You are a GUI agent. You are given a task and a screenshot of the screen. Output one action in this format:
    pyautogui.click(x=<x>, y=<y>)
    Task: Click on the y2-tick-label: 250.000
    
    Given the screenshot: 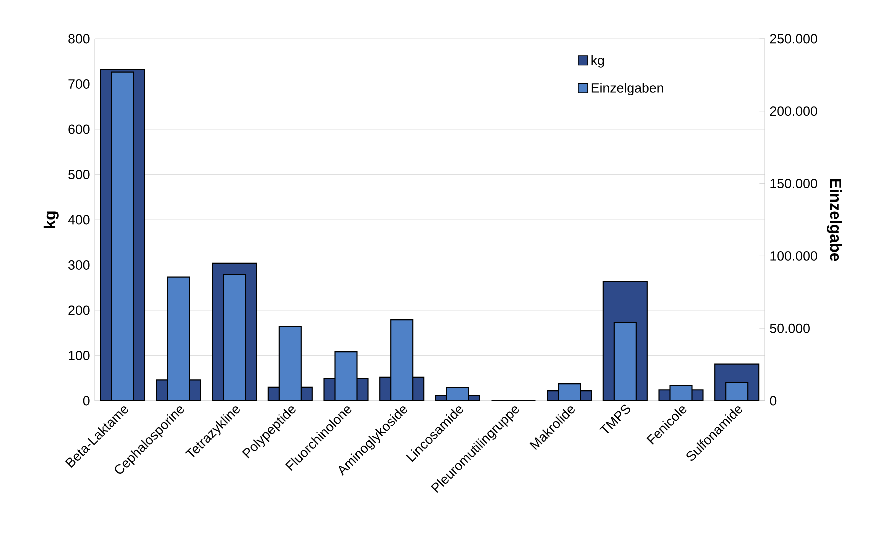 What is the action you would take?
    pyautogui.click(x=794, y=39)
    